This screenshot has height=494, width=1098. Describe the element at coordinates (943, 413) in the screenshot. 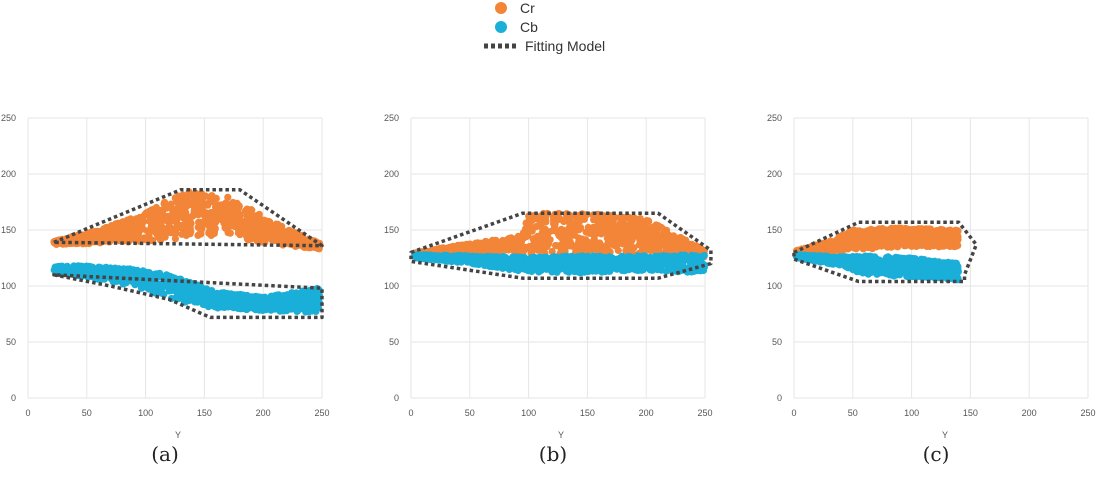

I see `x-tick-labels: 0 50 100 150 200 250` at that location.